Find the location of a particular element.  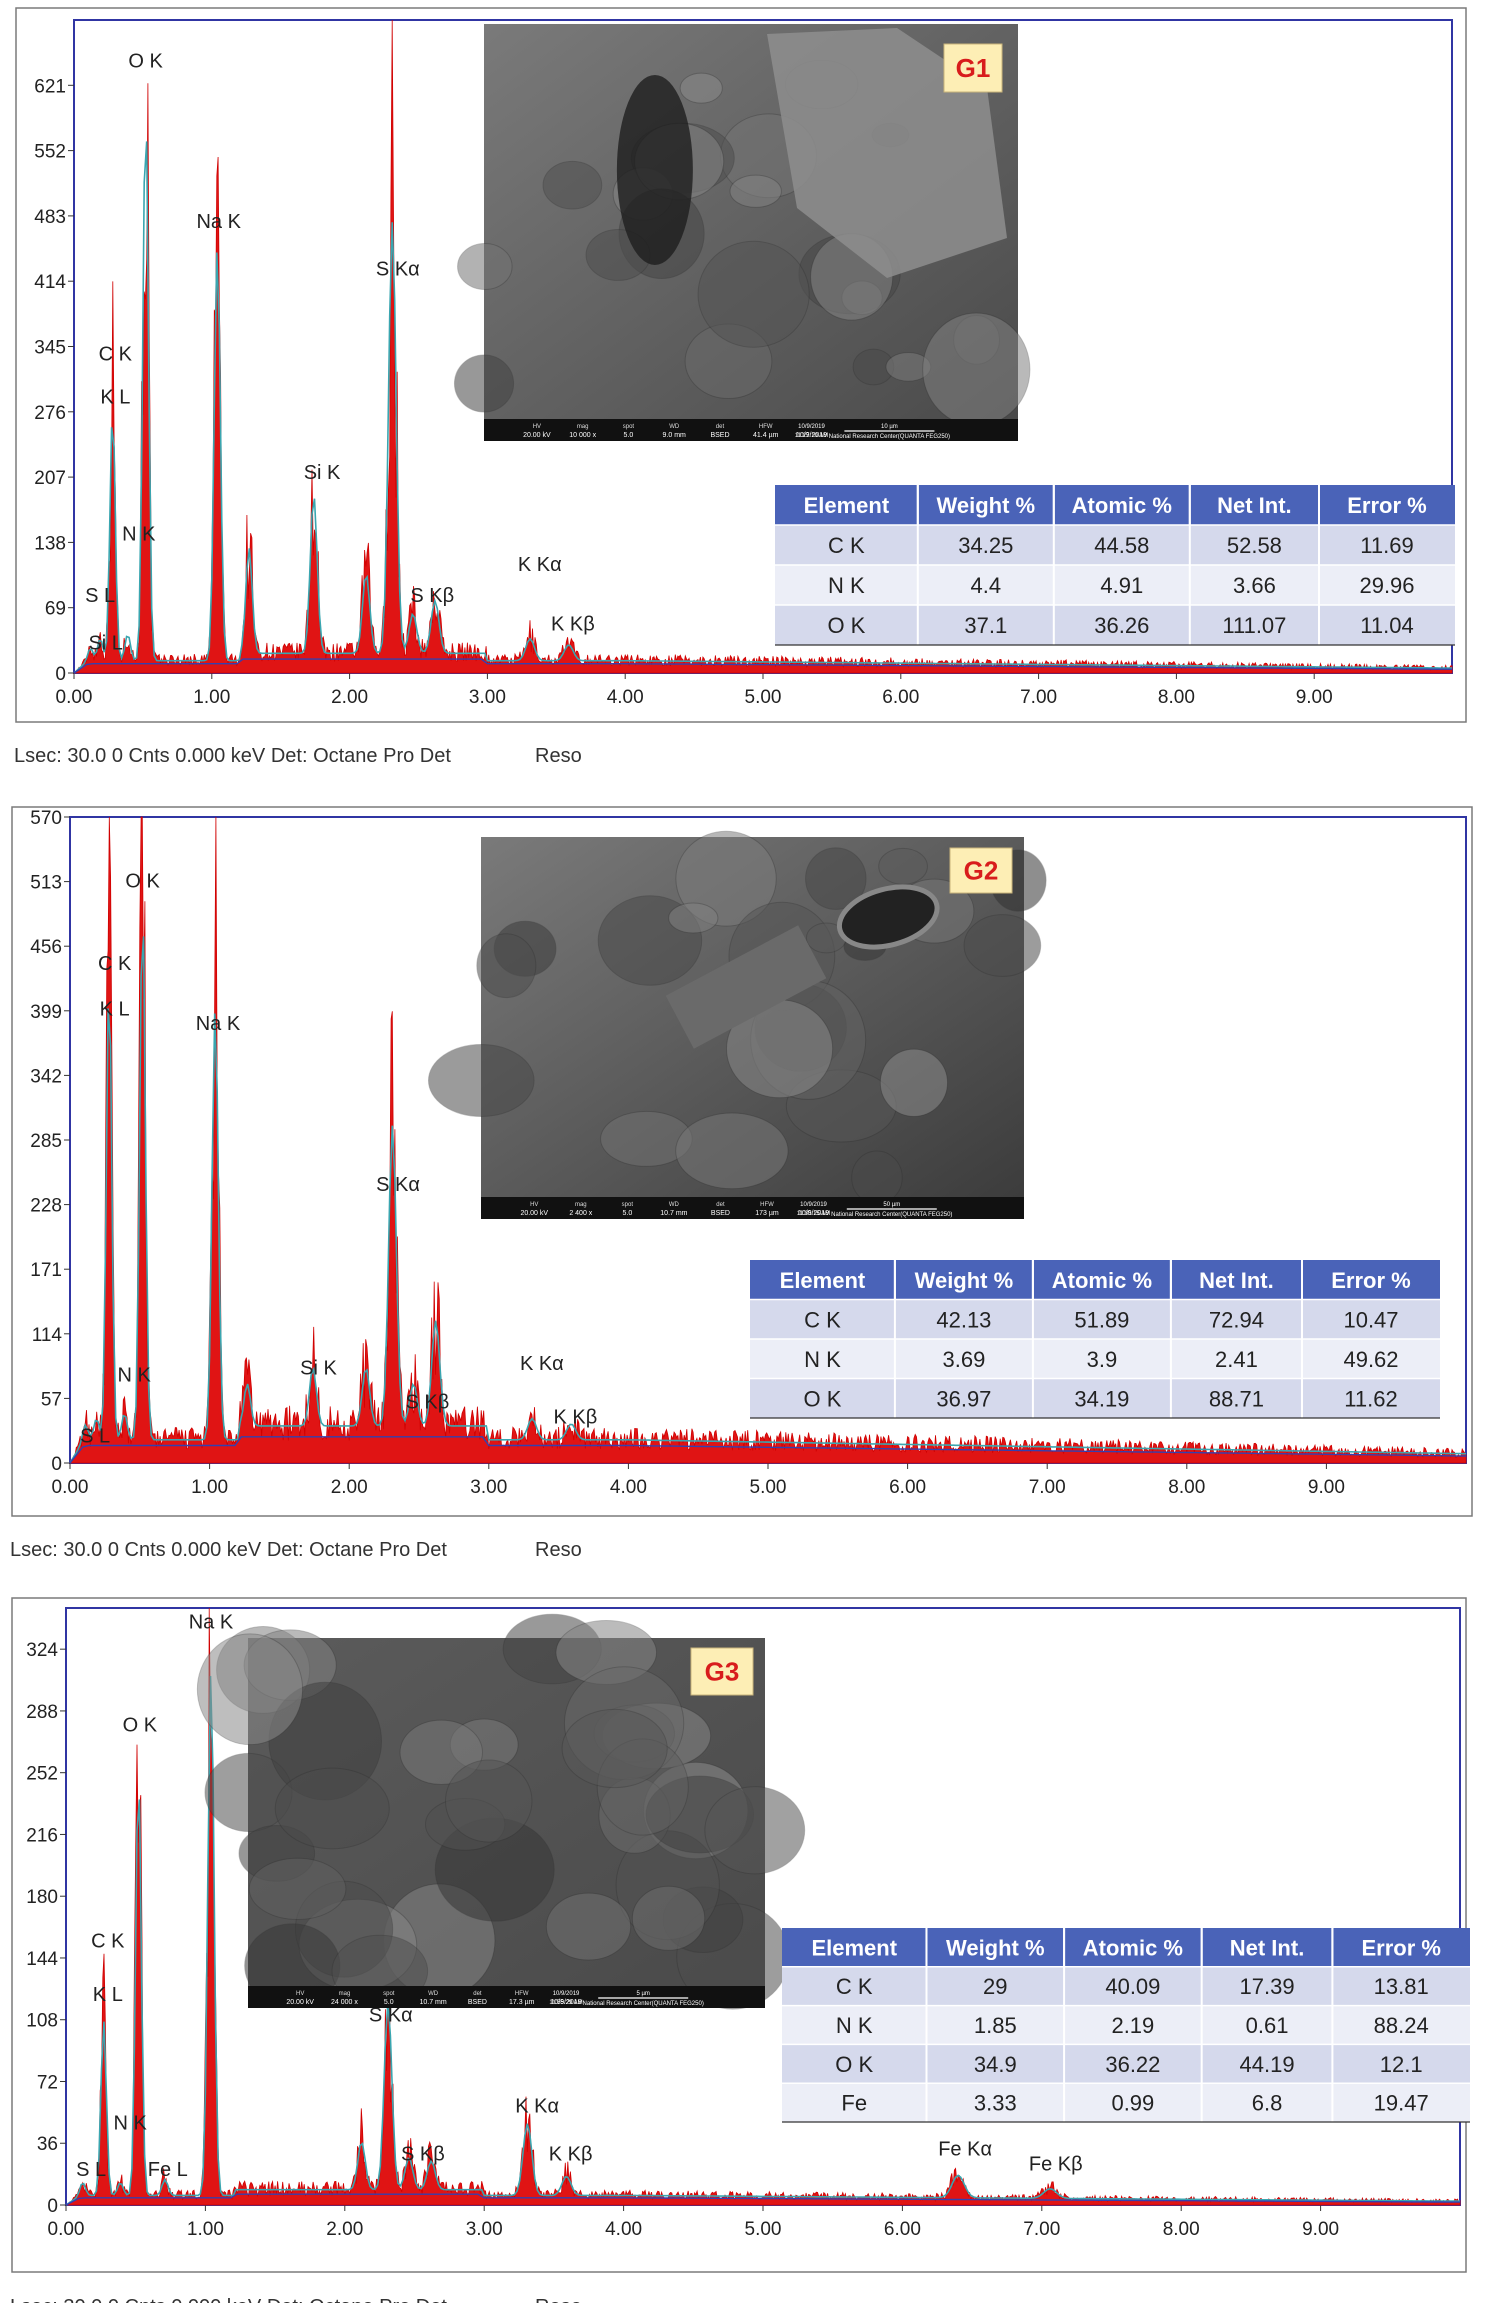

y-tick-label: 0 is located at coordinates (56, 1464).